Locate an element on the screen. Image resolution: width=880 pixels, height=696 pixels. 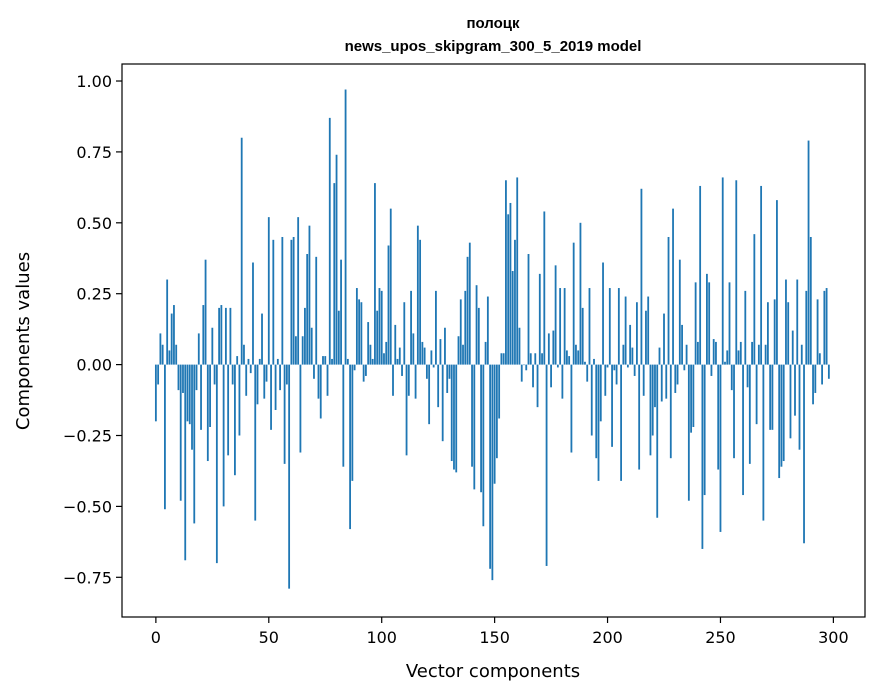
y-axis-label: Components values is located at coordinates (23, 341).